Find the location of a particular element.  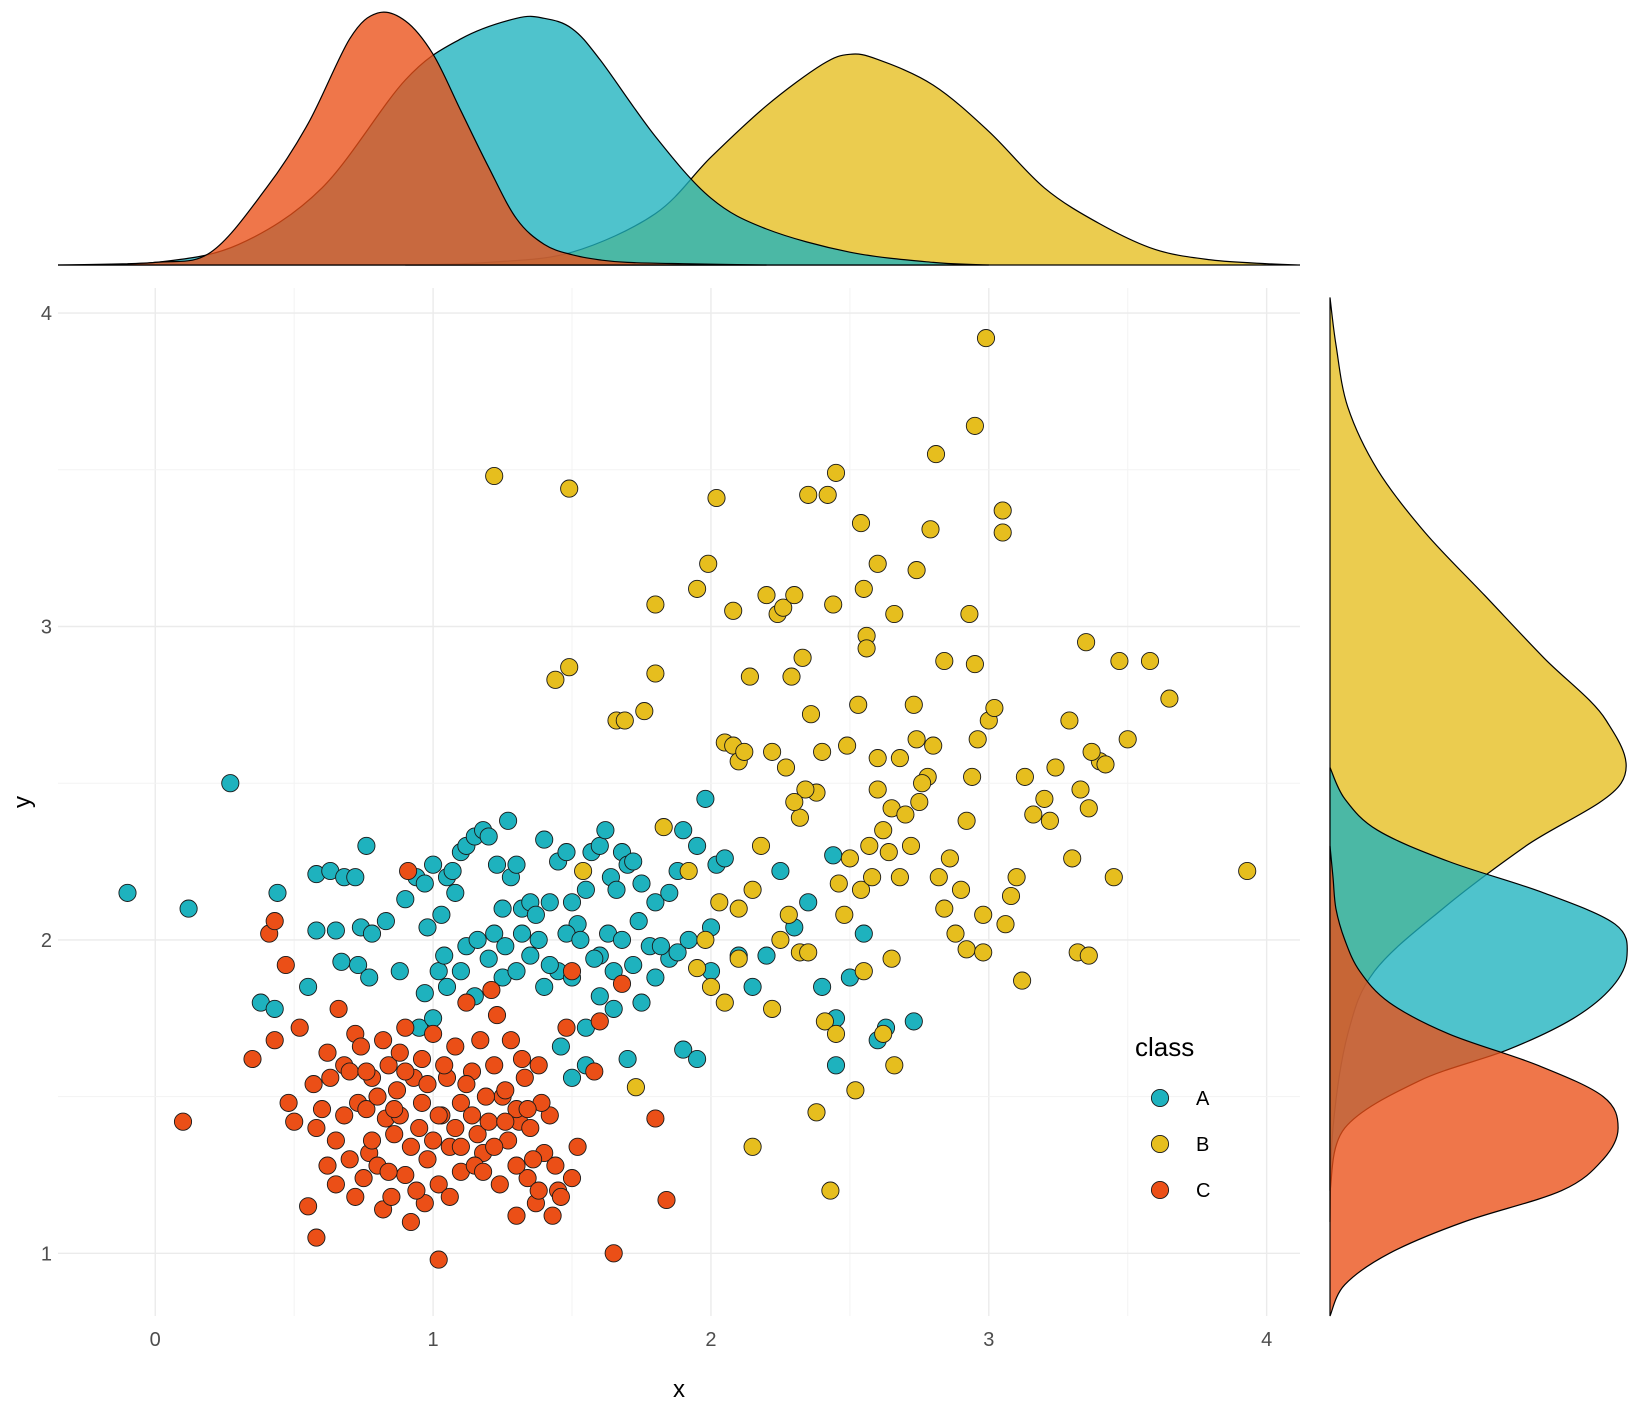

x-tick-label: 0 is located at coordinates (155, 1340).